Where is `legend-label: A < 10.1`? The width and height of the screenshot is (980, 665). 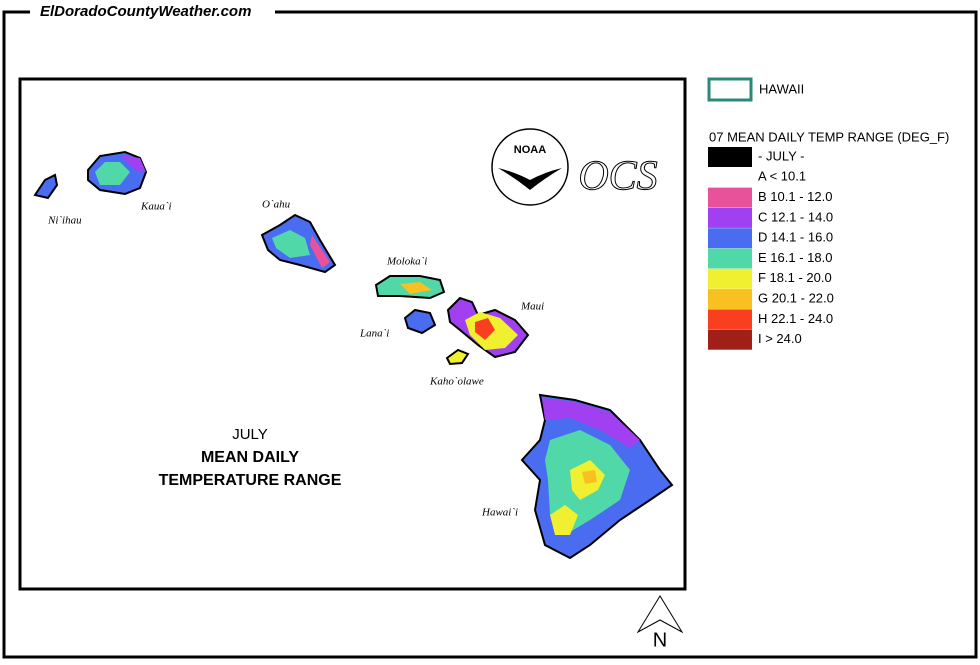
legend-label: A < 10.1 is located at coordinates (782, 176).